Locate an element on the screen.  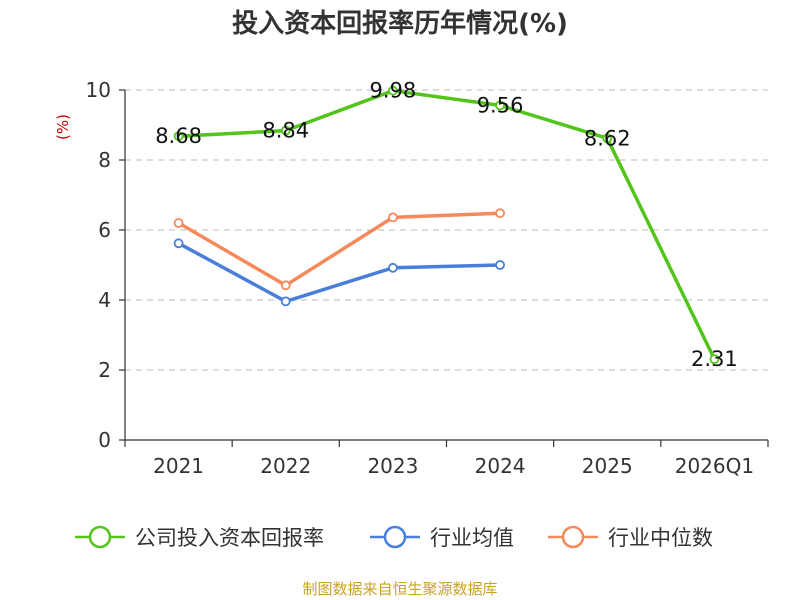
y-tick-label: 0 is located at coordinates (104, 440).